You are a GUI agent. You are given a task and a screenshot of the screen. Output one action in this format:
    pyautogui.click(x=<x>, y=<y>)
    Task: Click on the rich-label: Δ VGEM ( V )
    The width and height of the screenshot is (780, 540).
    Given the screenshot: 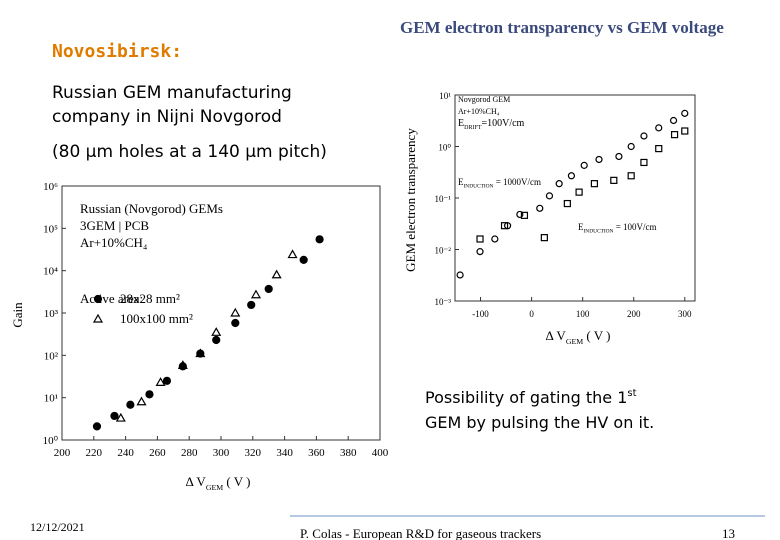 What is the action you would take?
    pyautogui.click(x=578, y=337)
    